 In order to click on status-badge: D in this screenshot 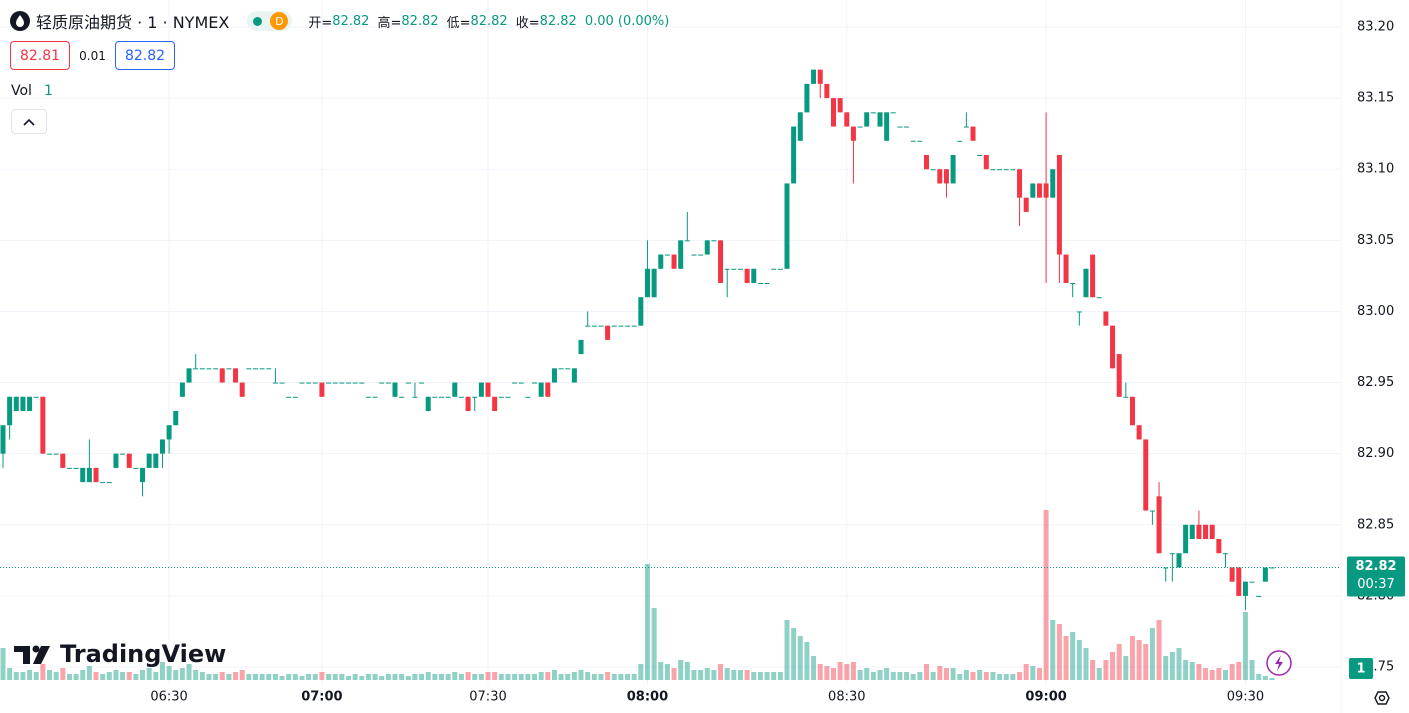, I will do `click(270, 21)`.